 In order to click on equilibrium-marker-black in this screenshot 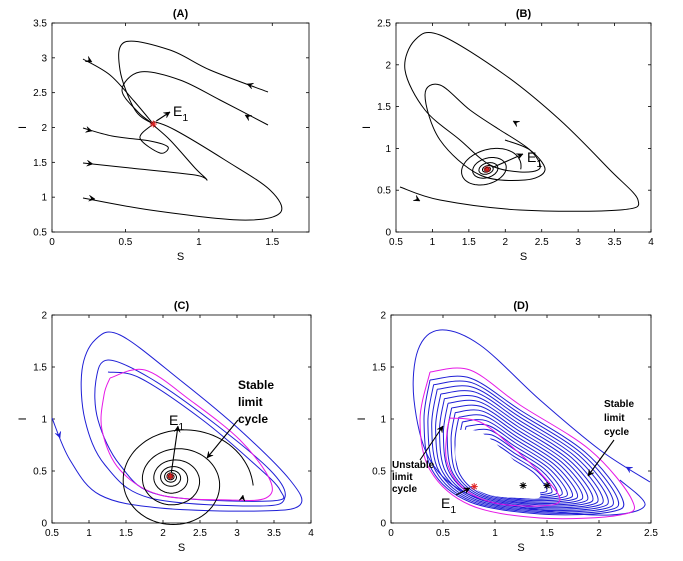, I will do `click(547, 486)`.